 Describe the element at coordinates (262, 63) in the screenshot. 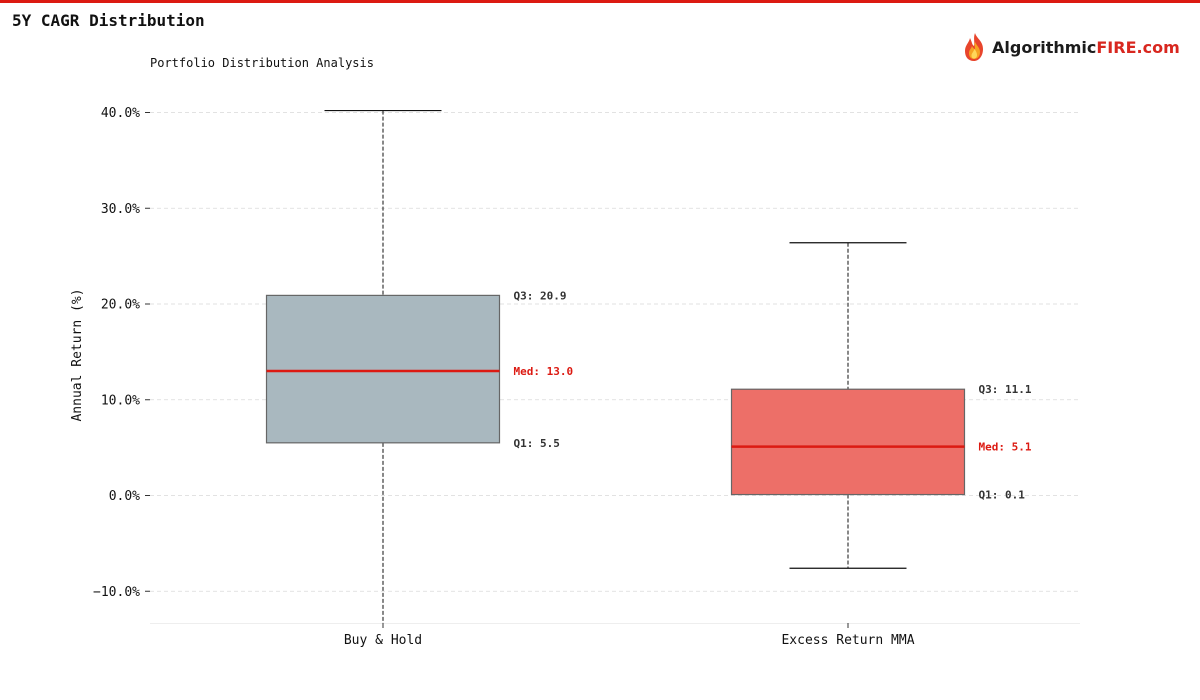

I see `chart-title: Portfolio Distribution Analysis` at that location.